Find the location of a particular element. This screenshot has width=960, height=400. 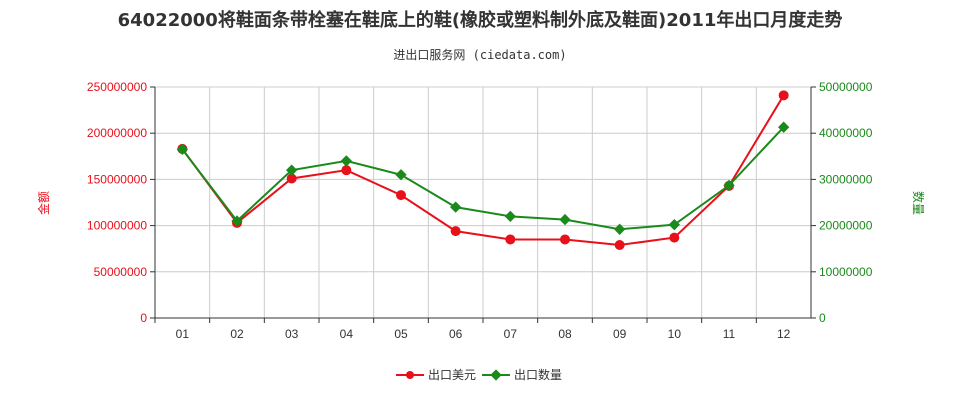

x-tick-label: 09 is located at coordinates (620, 334).